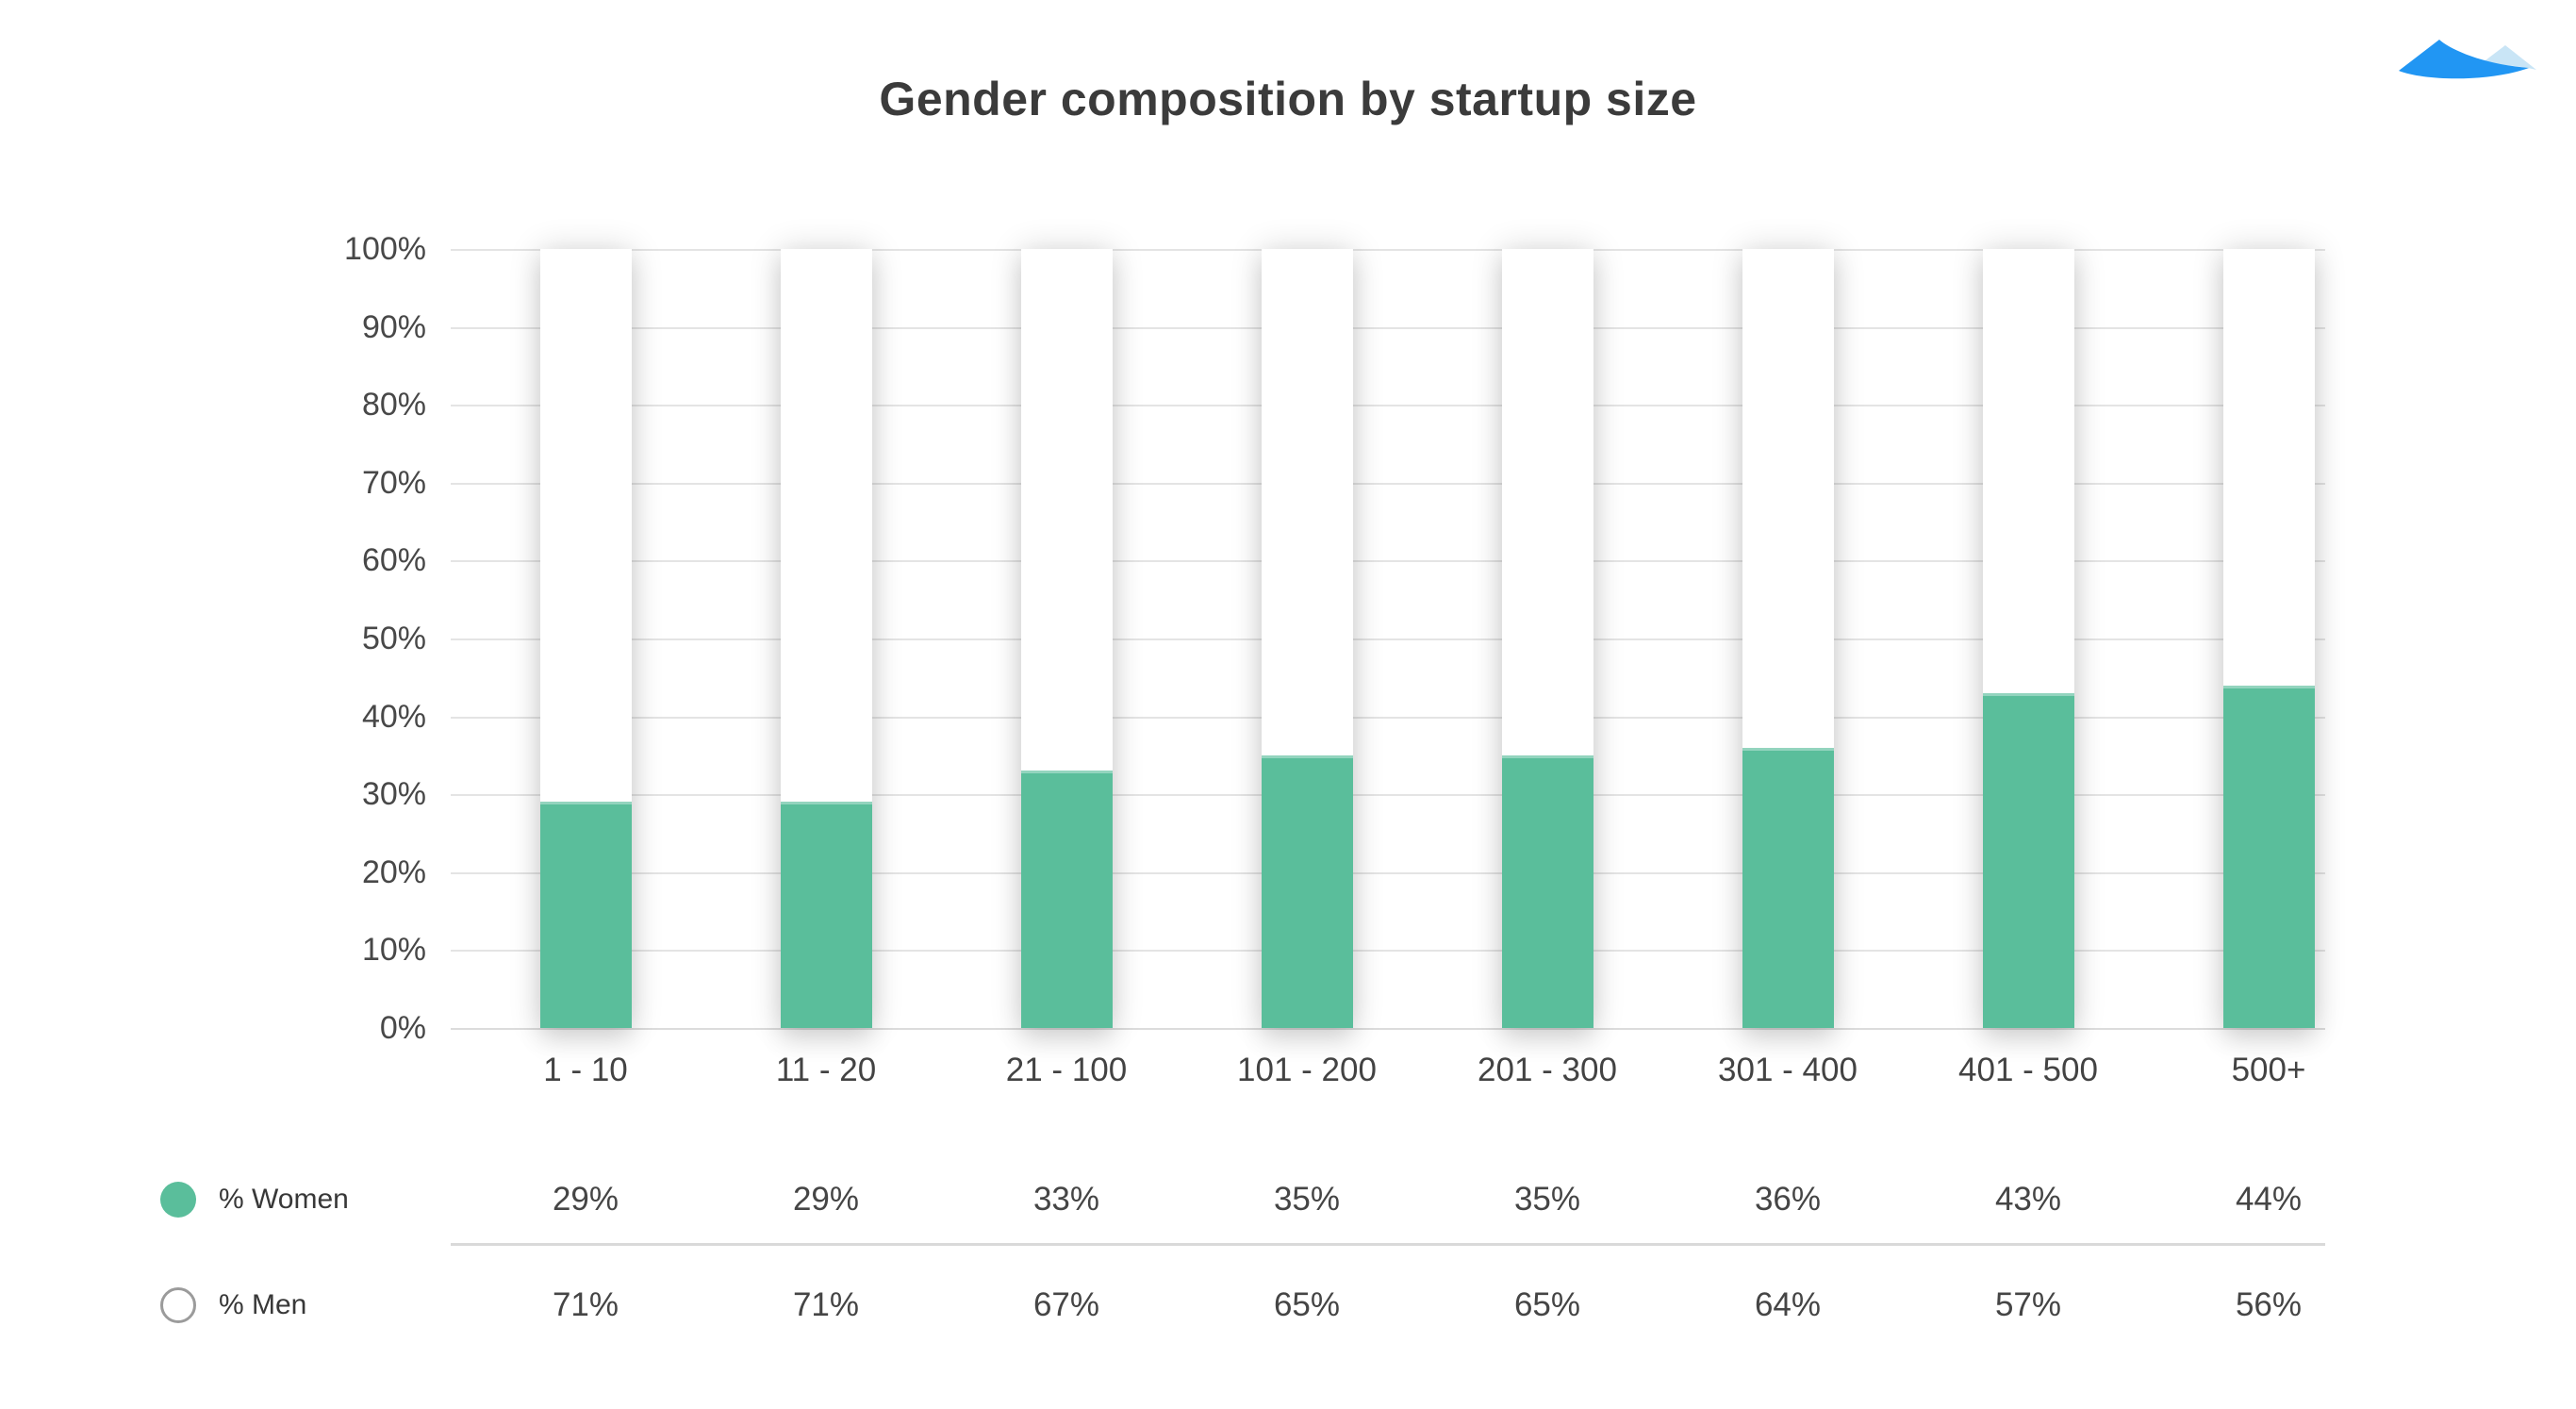 The image size is (2576, 1409). Describe the element at coordinates (585, 1070) in the screenshot. I see `x-axis-label: 1 - 10` at that location.